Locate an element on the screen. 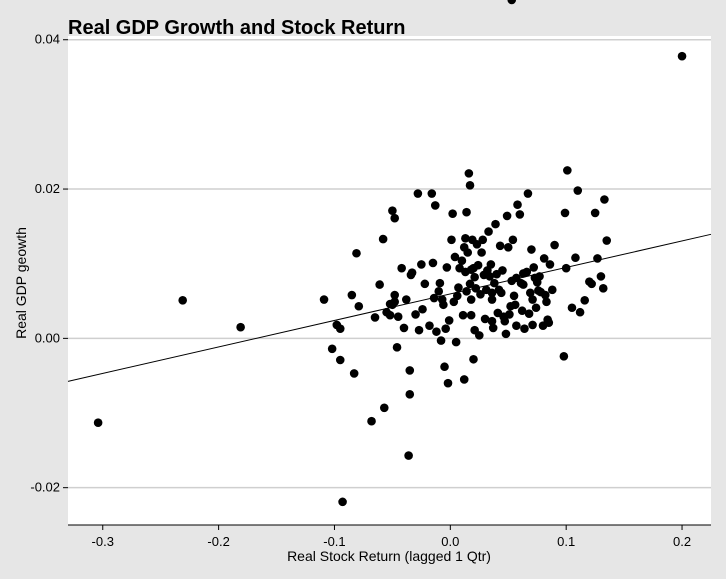  y-axis-label: Real GDP geowth is located at coordinates (21, 283).